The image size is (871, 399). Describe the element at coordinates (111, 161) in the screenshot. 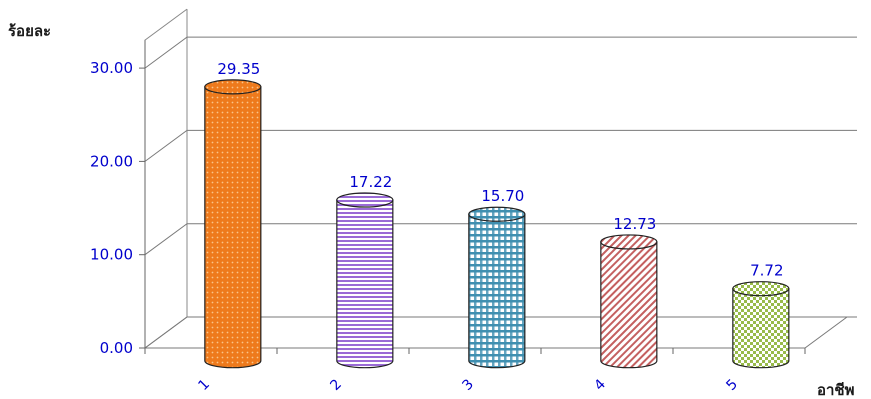

I see `y-tick-label: 20.00` at that location.